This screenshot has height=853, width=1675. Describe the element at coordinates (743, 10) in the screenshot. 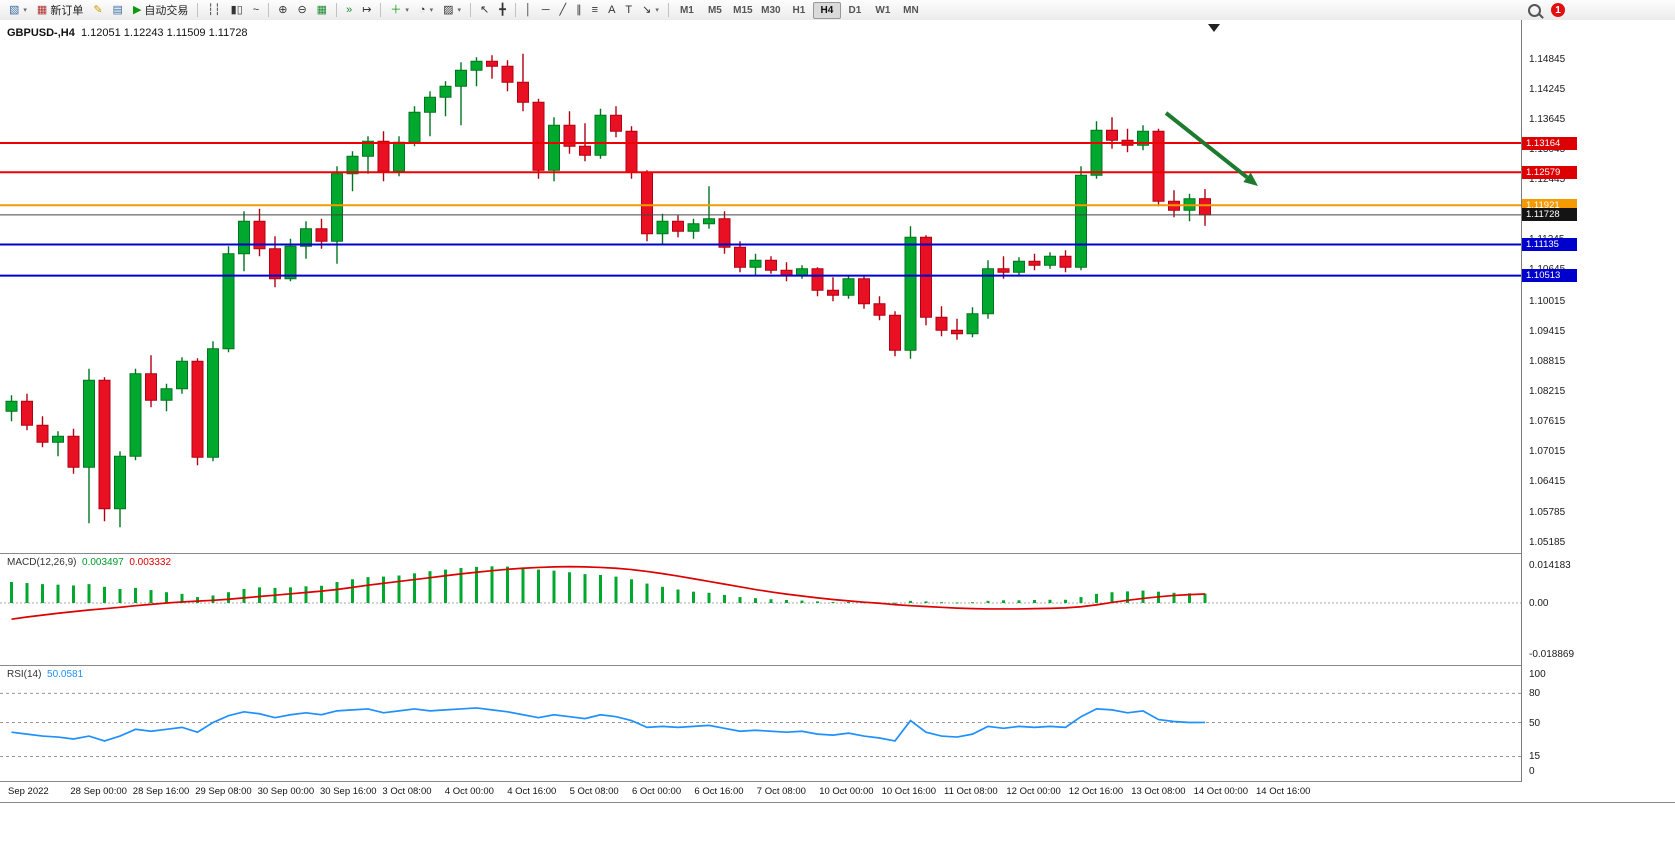

I see `timeframe-button-m15: M15` at that location.